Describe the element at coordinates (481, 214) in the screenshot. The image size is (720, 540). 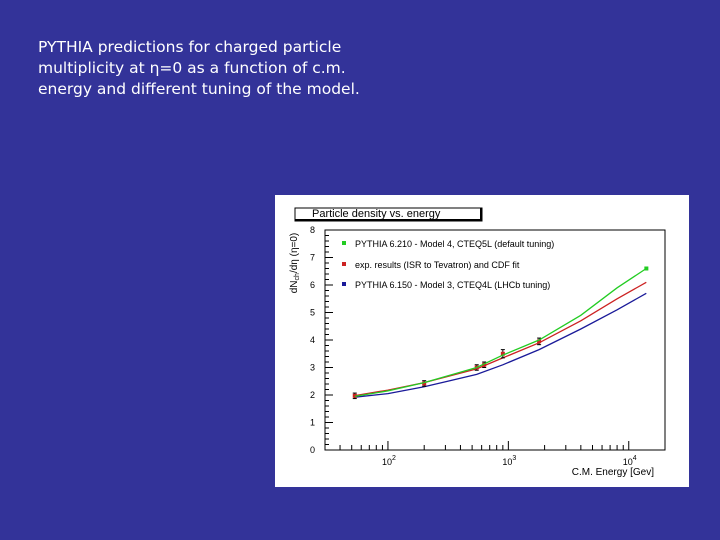
I see `title-box-shadow-right` at that location.